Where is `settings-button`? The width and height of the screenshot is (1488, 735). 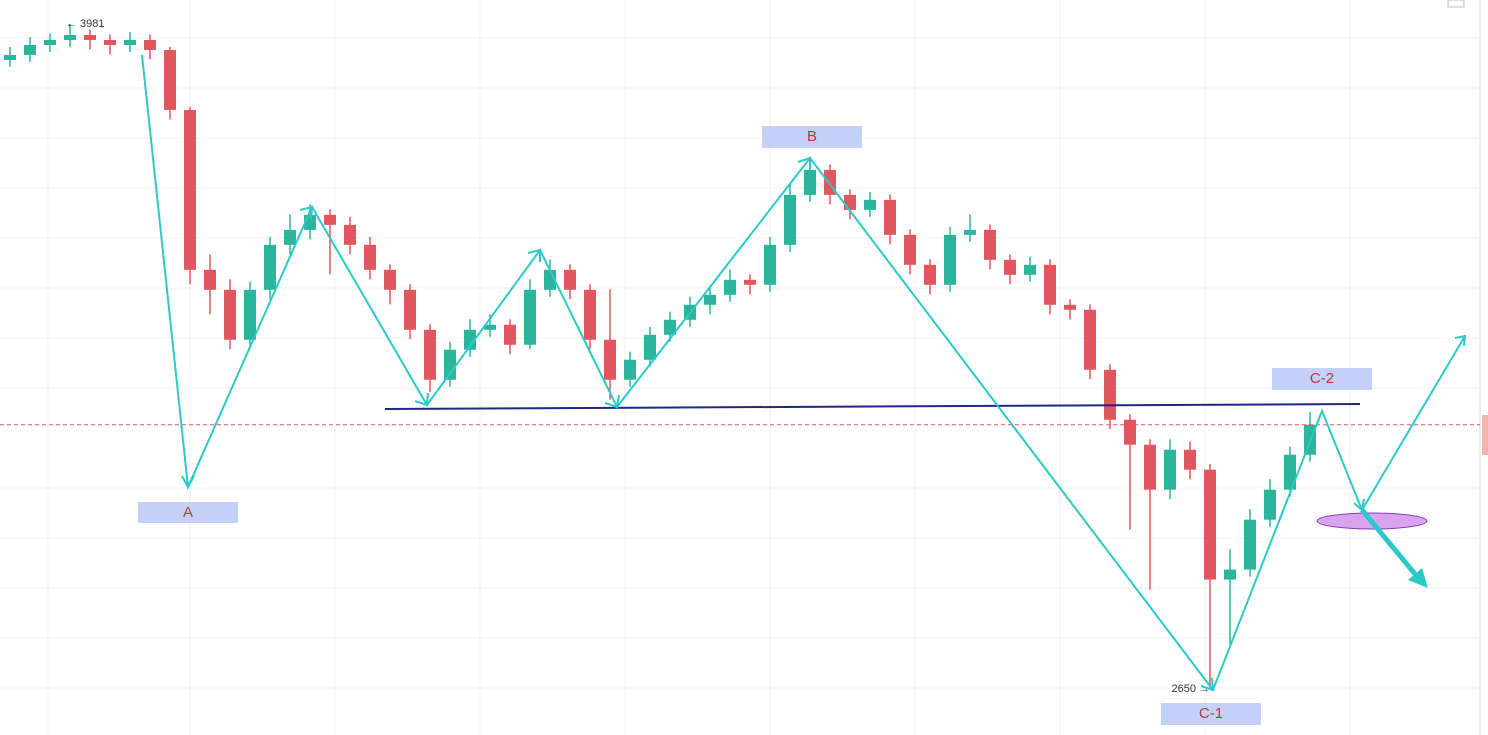 settings-button is located at coordinates (1456, 4).